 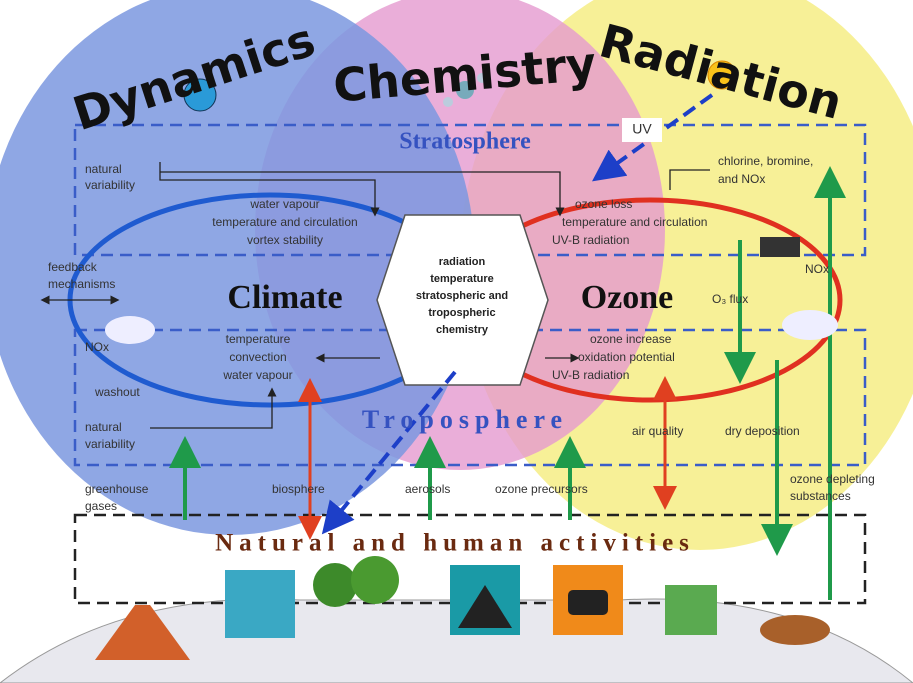 What do you see at coordinates (820, 496) in the screenshot?
I see `label: substances` at bounding box center [820, 496].